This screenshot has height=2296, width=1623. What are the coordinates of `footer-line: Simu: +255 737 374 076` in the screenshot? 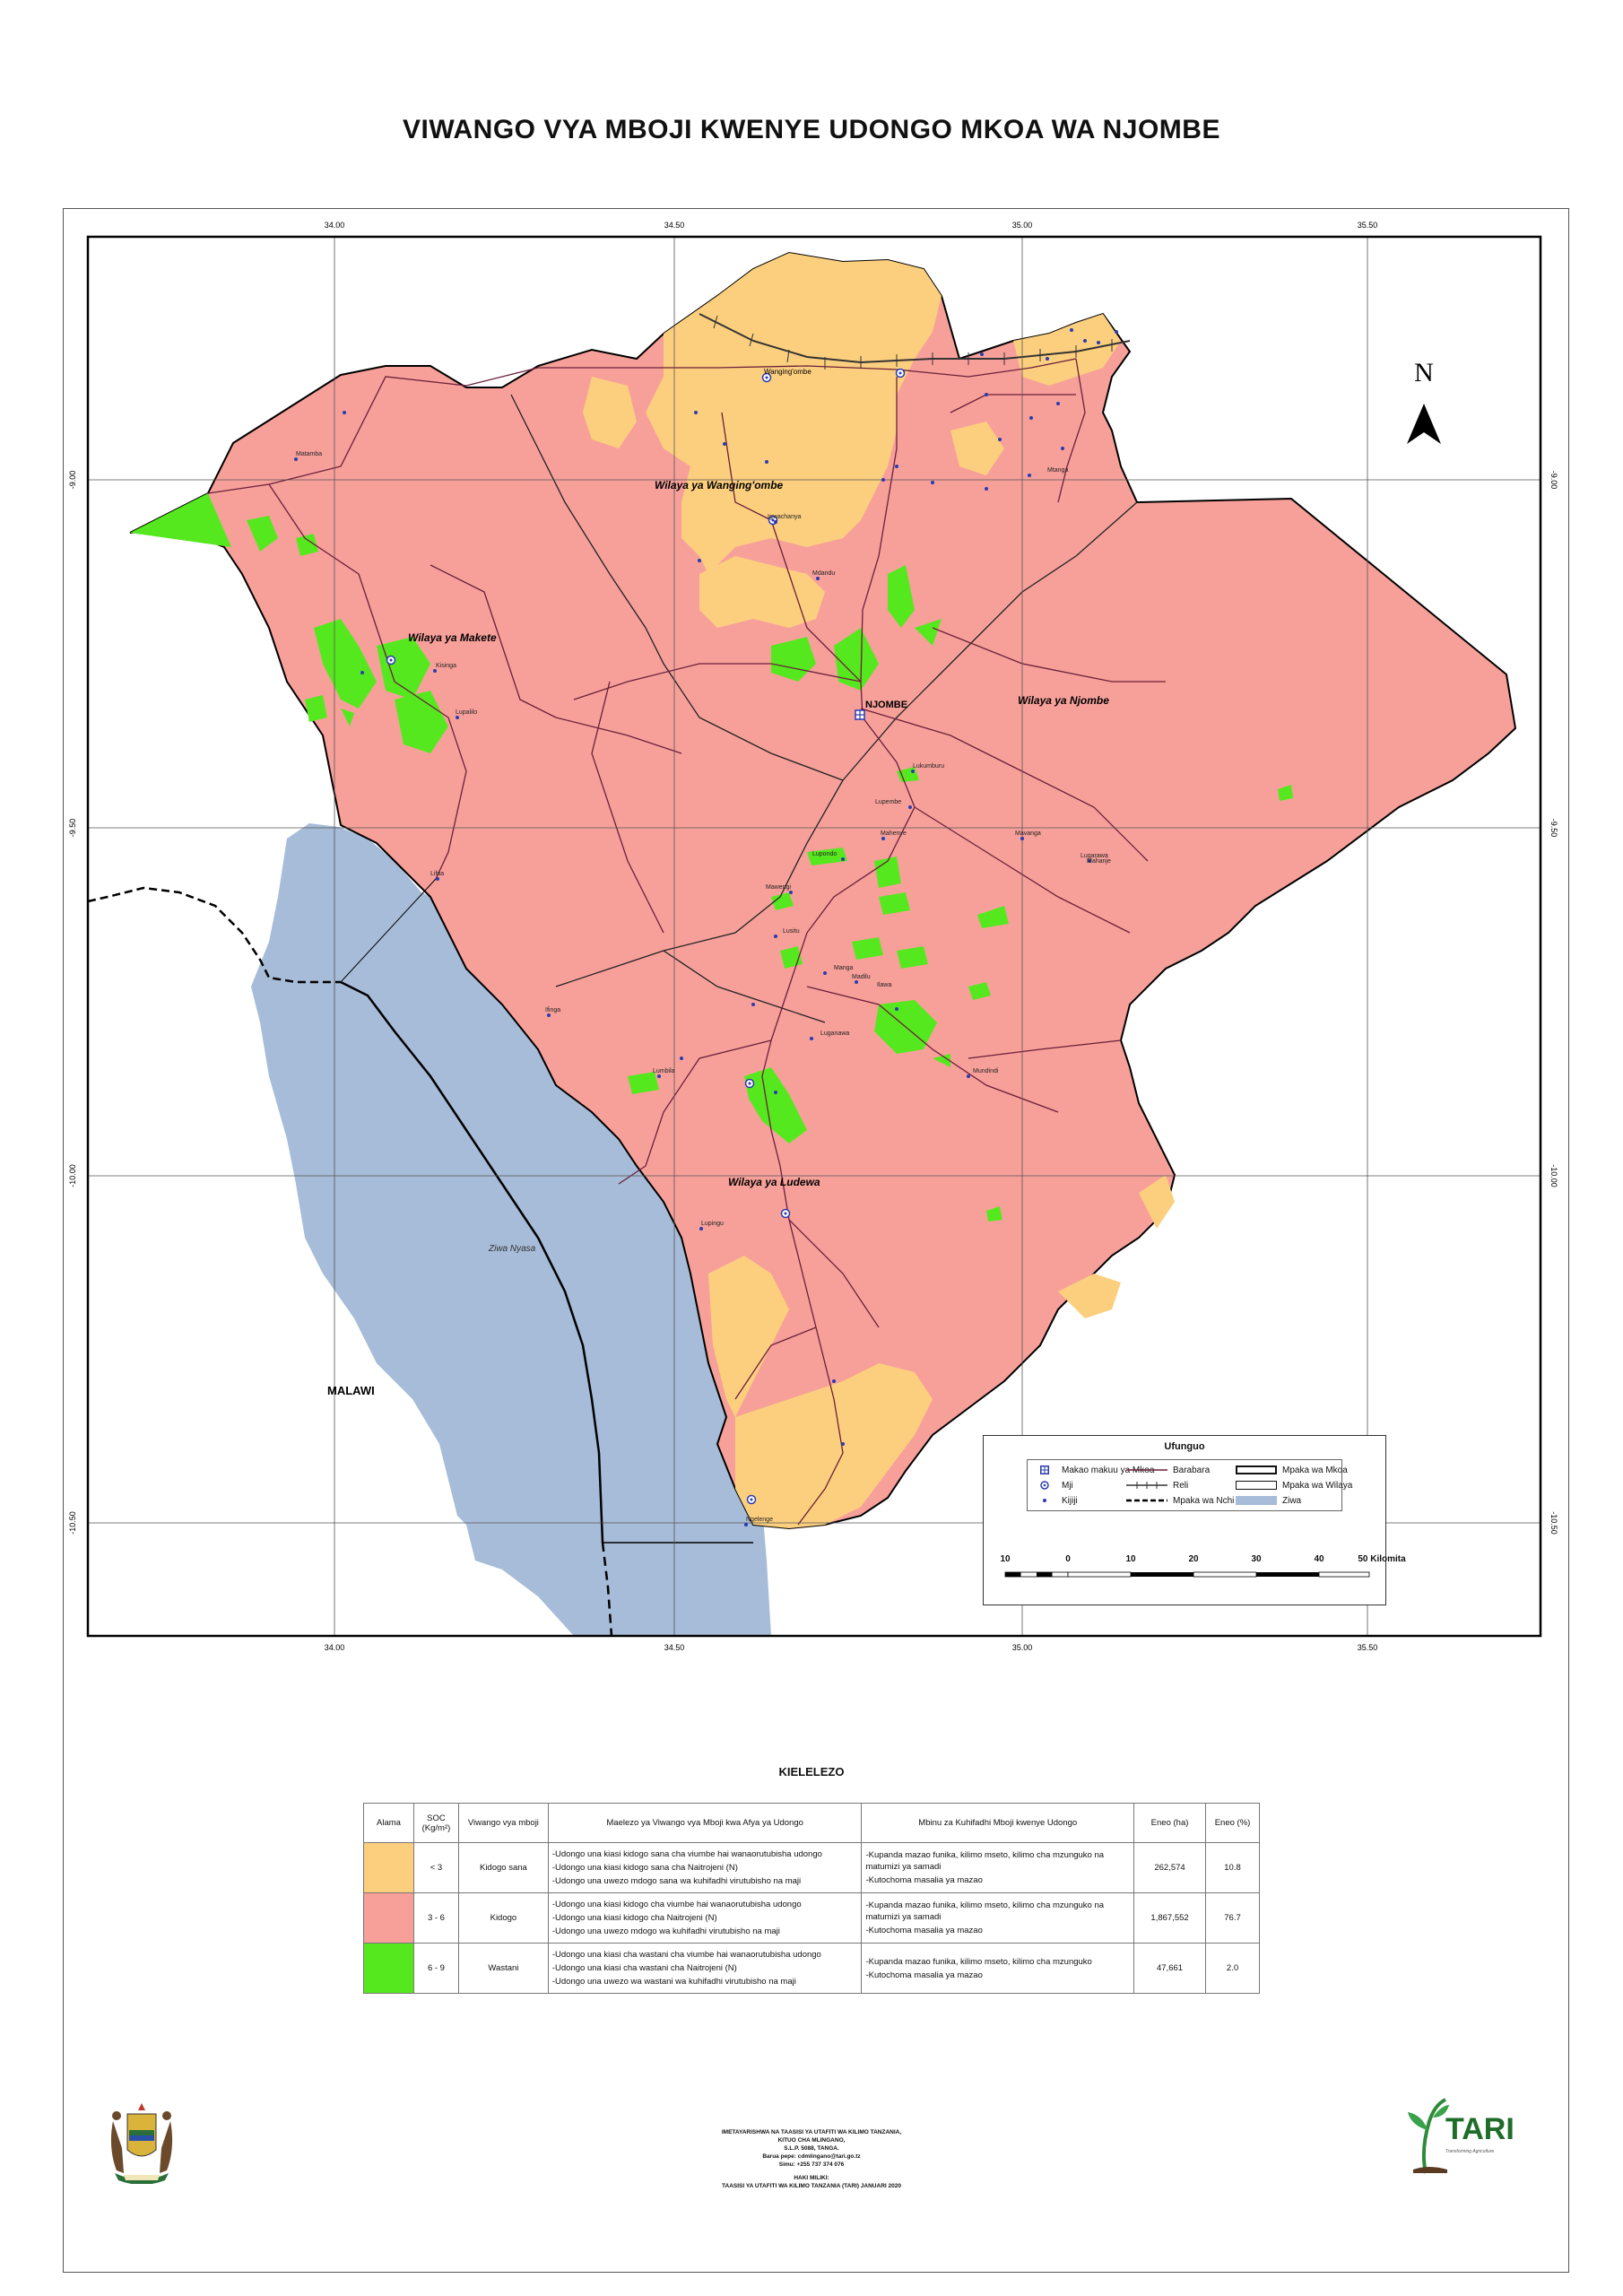 It's located at (811, 2164).